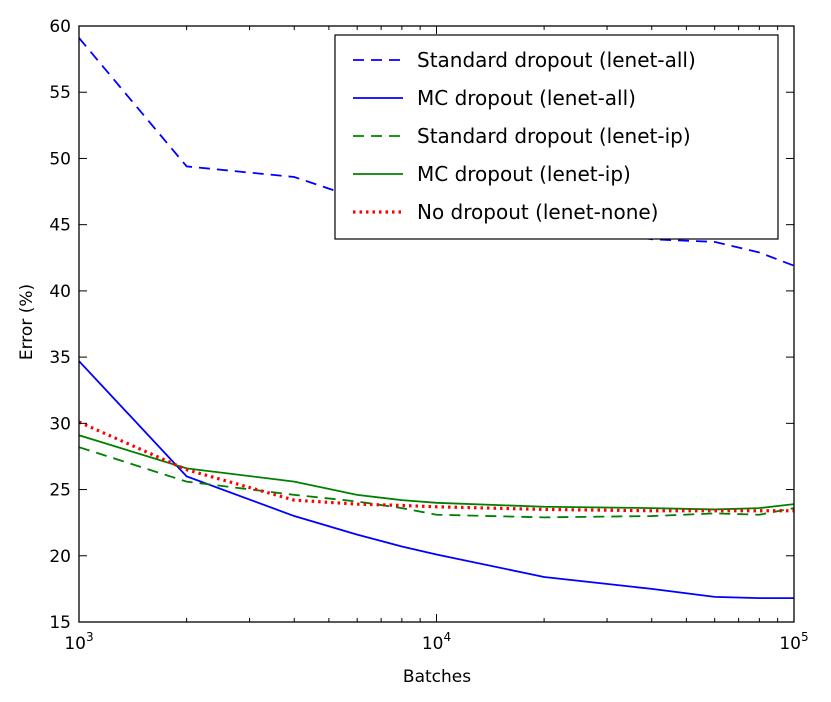 The image size is (831, 702). What do you see at coordinates (60, 491) in the screenshot?
I see `y-tick-label: 25` at bounding box center [60, 491].